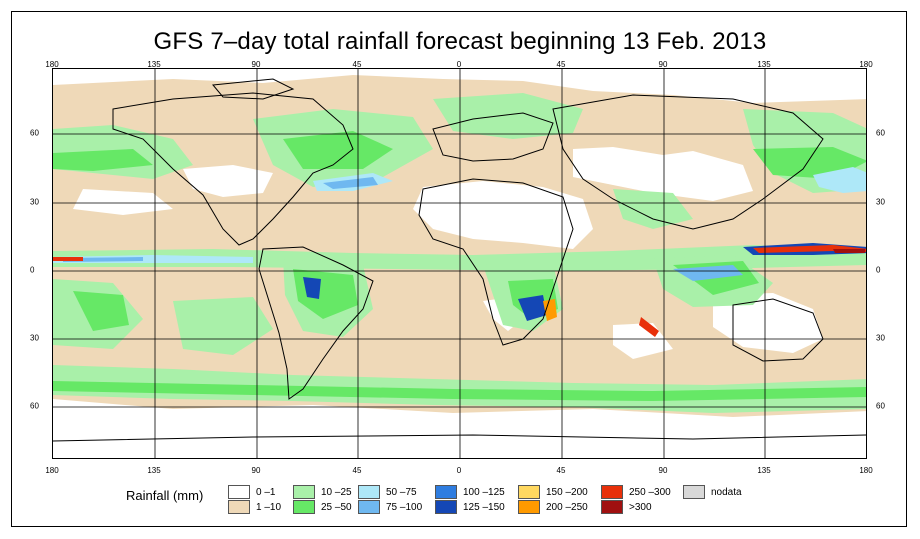 The height and width of the screenshot is (539, 920). What do you see at coordinates (459, 438) in the screenshot?
I see `antarctica-outline` at bounding box center [459, 438].